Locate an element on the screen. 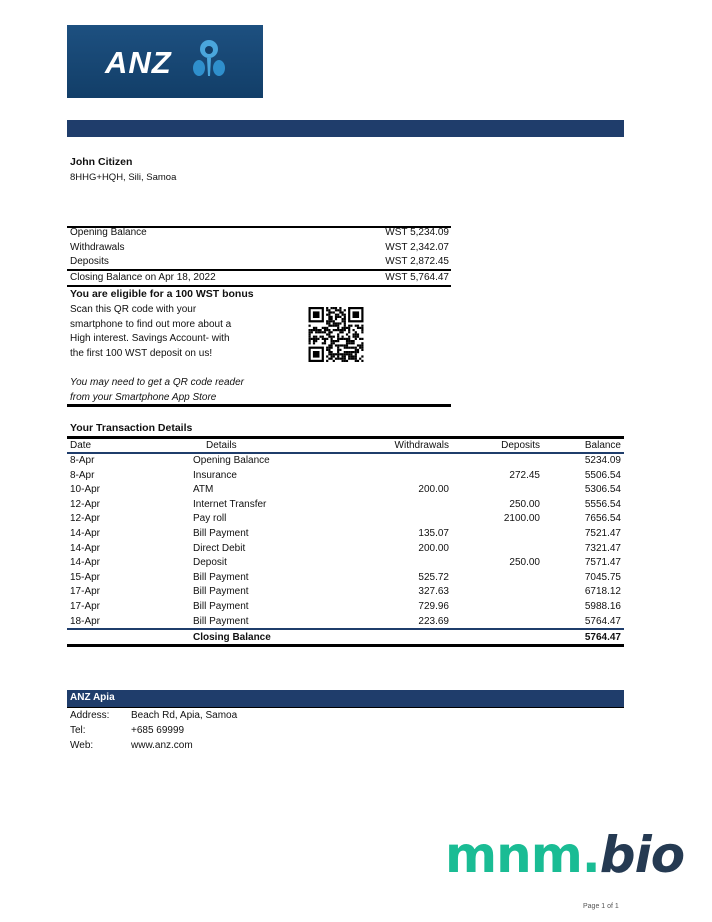 This screenshot has width=712, height=922. anz-people-icon is located at coordinates (209, 58).